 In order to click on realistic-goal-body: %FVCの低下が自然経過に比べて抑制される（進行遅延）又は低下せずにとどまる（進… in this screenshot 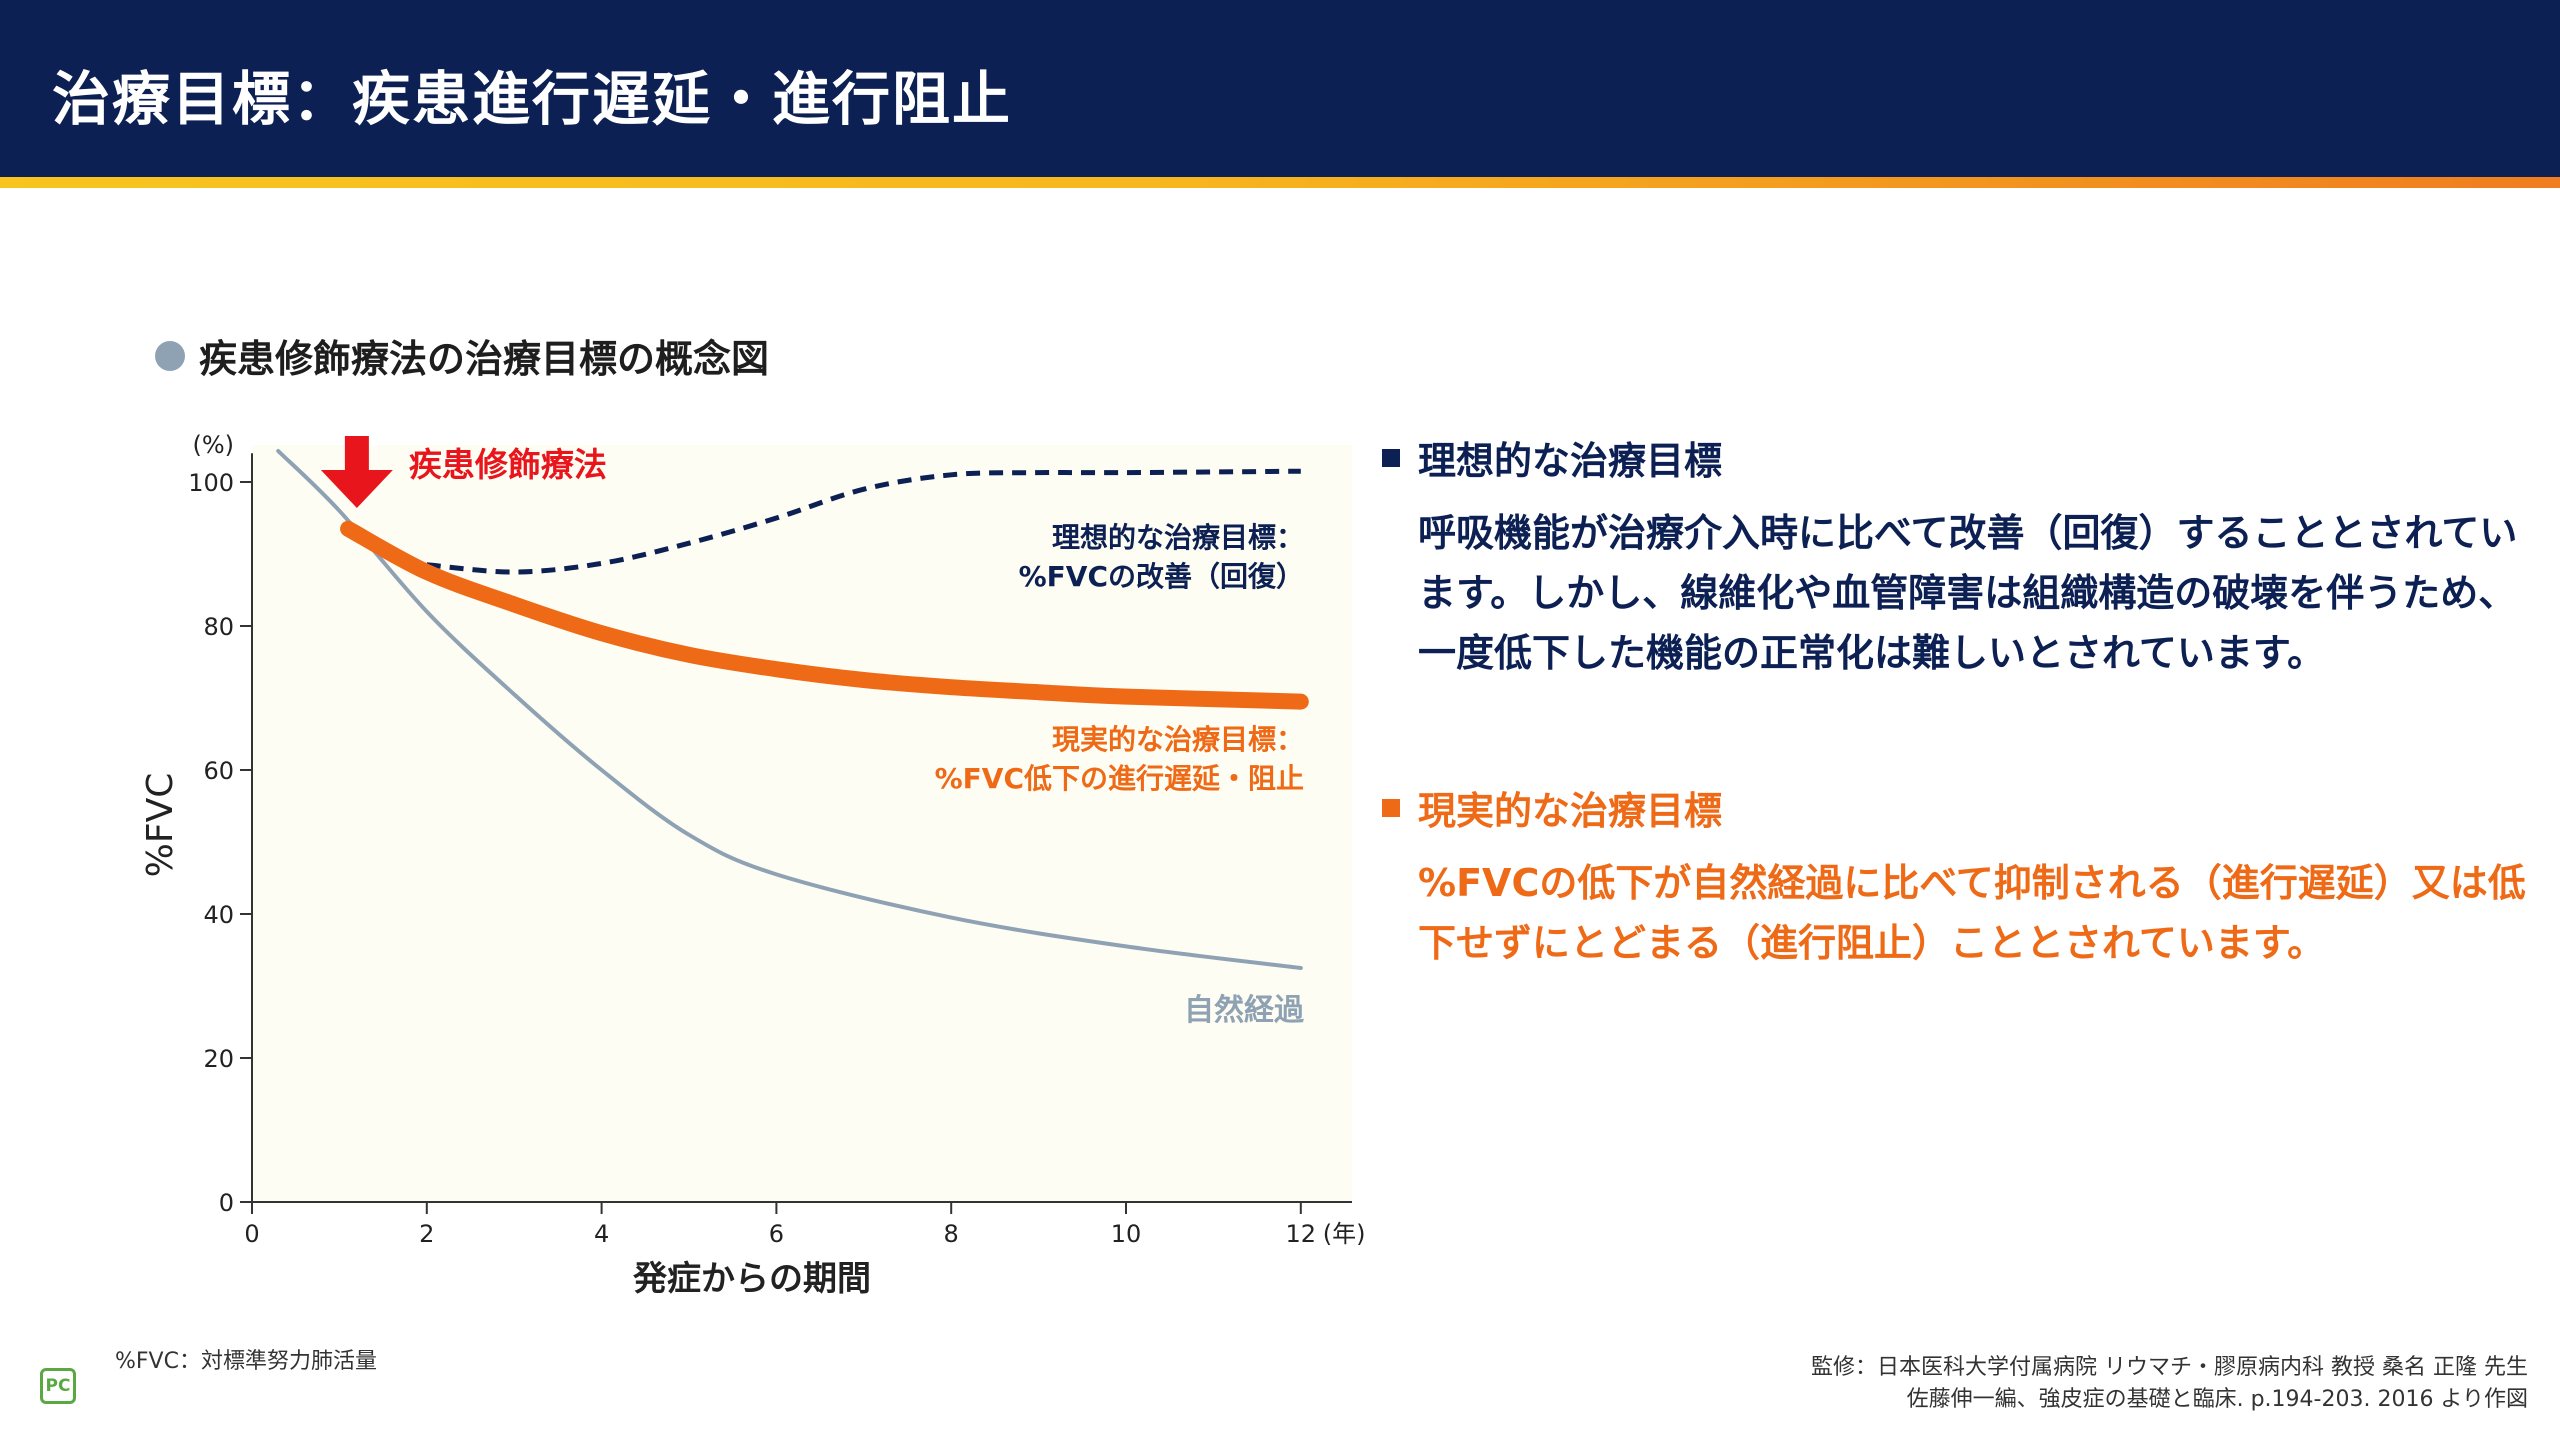, I will do `click(1972, 913)`.